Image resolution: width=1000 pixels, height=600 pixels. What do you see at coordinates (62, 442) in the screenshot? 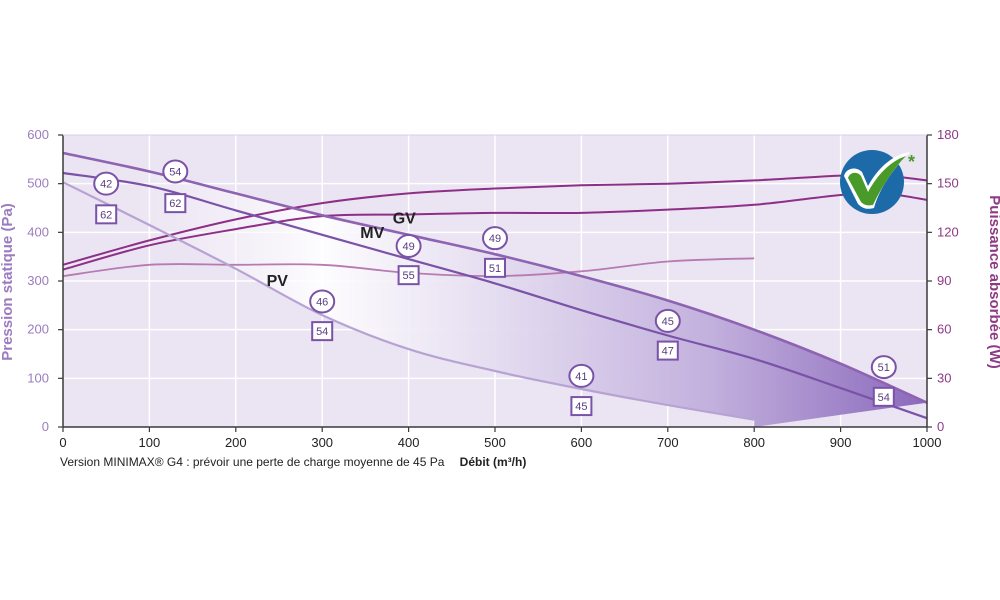
I see `x-tick-label: 0` at bounding box center [62, 442].